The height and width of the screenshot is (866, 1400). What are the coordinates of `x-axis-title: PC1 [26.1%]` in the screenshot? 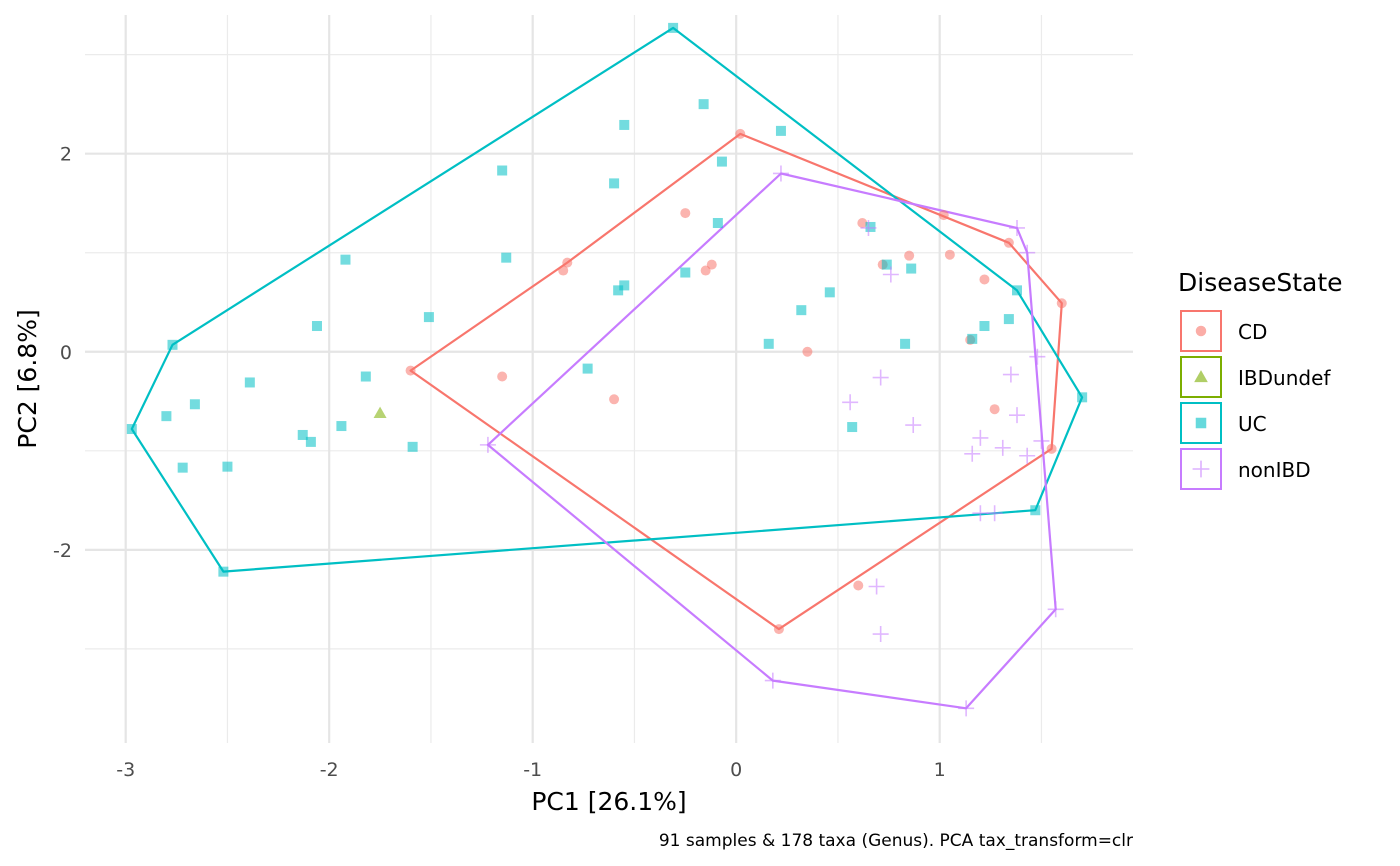 It's located at (608, 801).